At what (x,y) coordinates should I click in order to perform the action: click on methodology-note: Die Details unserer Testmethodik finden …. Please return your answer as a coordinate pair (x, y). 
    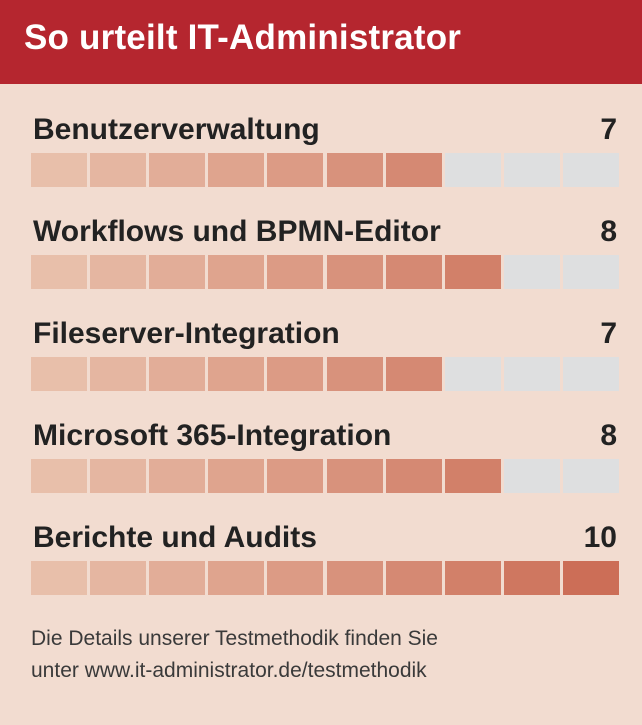
    Looking at the image, I should click on (234, 655).